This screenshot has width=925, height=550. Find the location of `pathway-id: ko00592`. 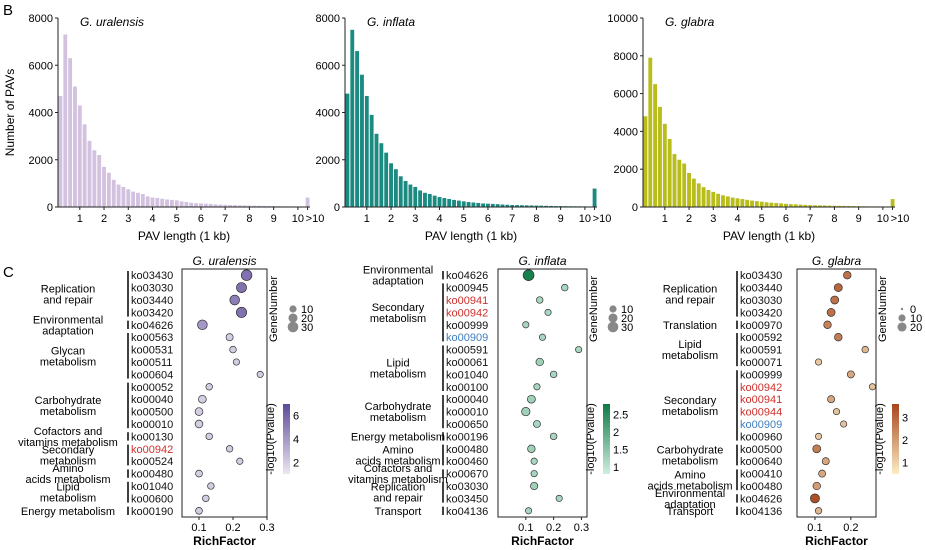

pathway-id: ko00592 is located at coordinates (761, 338).